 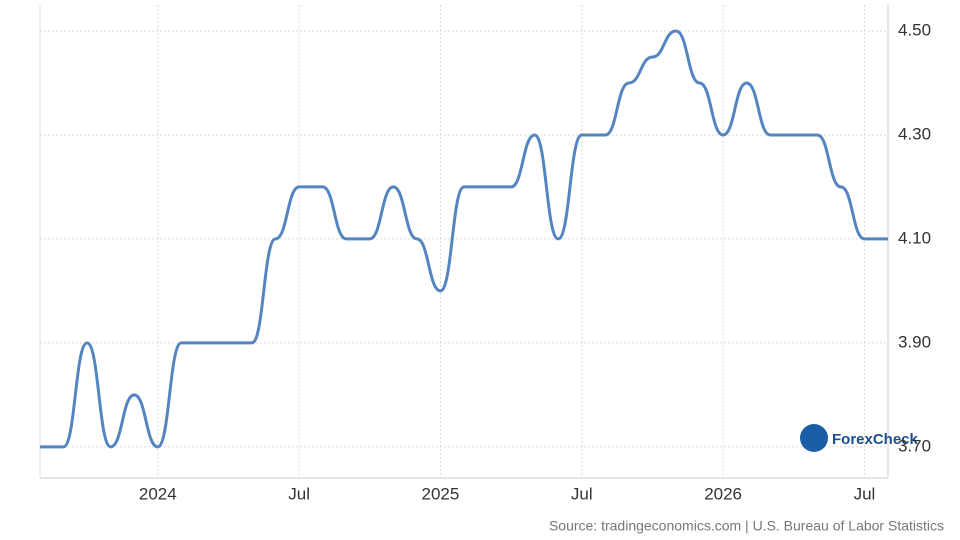 I want to click on y-tick-label: 3.90, so click(x=914, y=341).